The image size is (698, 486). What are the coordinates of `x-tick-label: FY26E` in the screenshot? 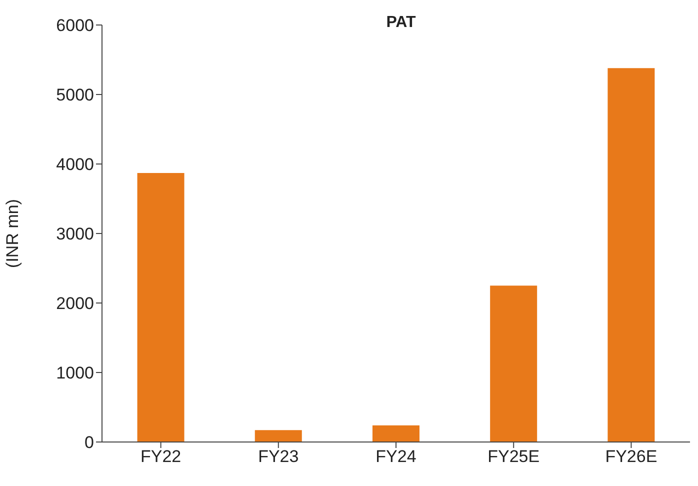 It's located at (631, 456).